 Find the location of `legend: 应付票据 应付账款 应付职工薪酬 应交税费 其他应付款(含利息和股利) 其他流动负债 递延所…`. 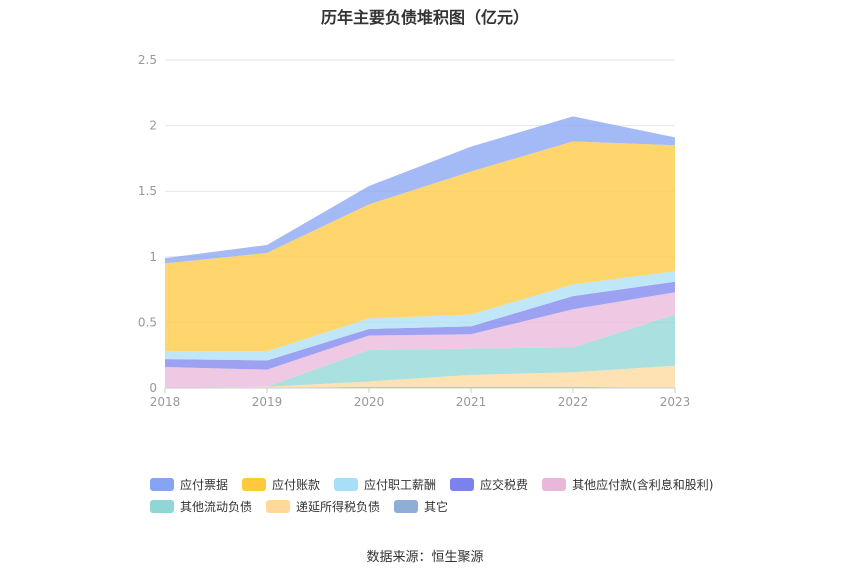

legend: 应付票据 应付账款 应付职工薪酬 应交税费 其他应付款(含利息和股利) 其他流动负债 递延所… is located at coordinates (450, 495).